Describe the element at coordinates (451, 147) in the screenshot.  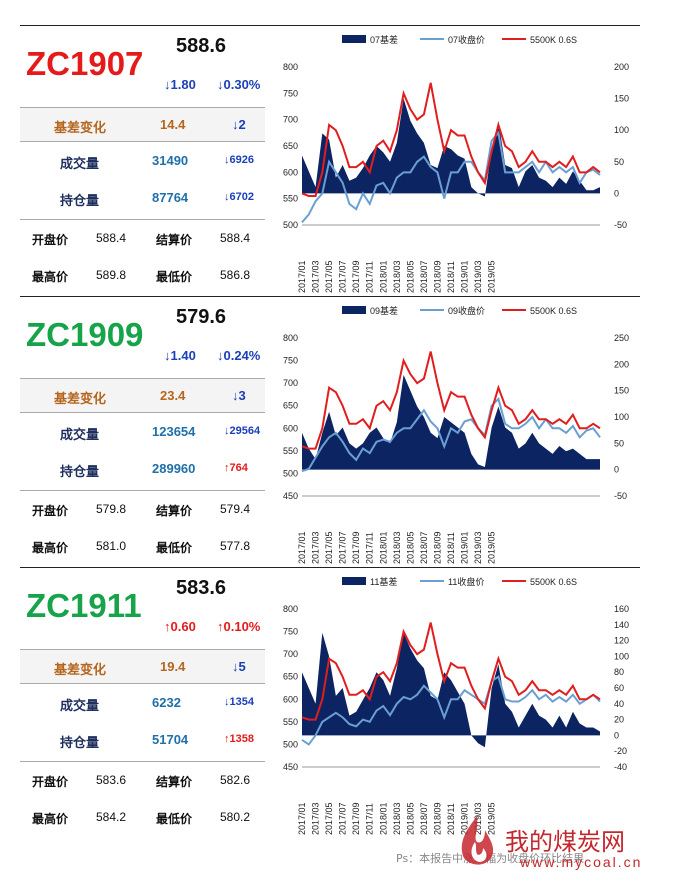
I see `basis-area` at that location.